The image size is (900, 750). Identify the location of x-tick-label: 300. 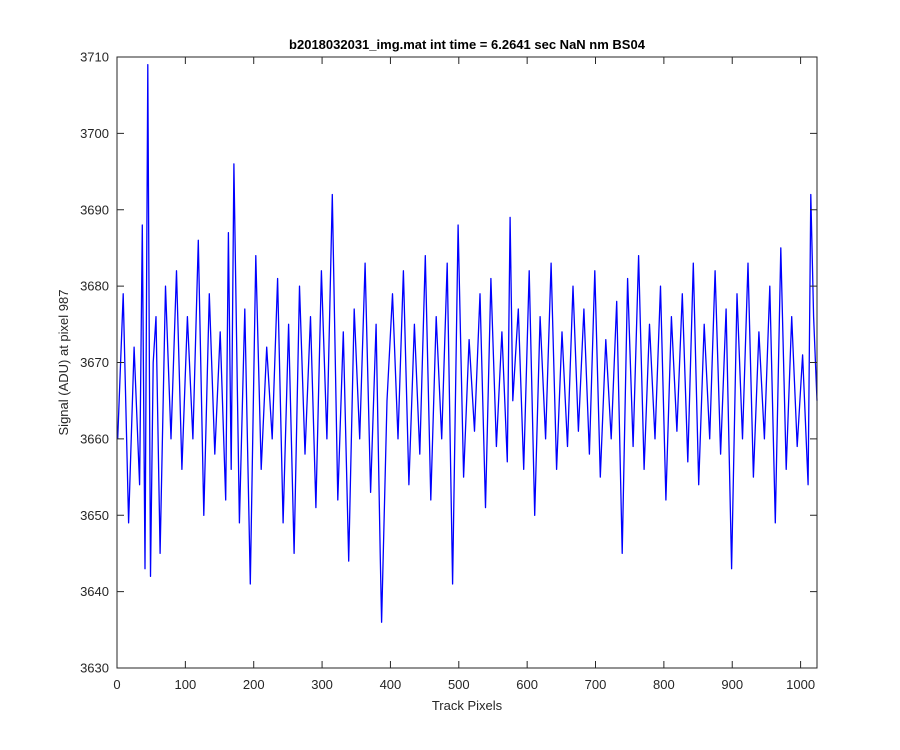
(322, 684).